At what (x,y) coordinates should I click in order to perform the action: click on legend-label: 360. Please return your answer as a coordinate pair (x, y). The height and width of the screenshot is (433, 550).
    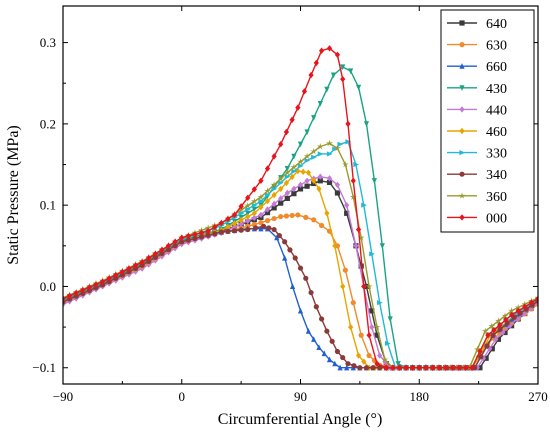
    Looking at the image, I should click on (496, 197).